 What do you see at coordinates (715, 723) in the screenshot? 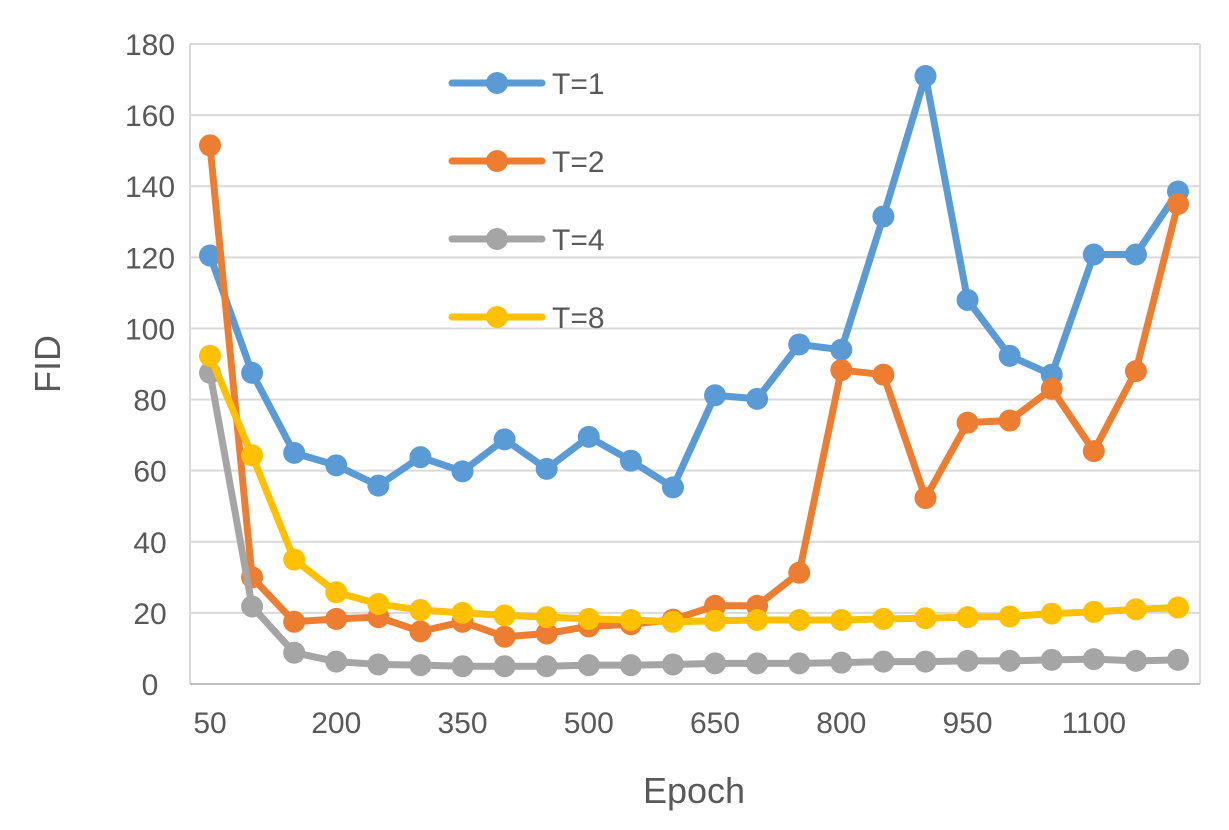
I see `x-tick-label: 650` at bounding box center [715, 723].